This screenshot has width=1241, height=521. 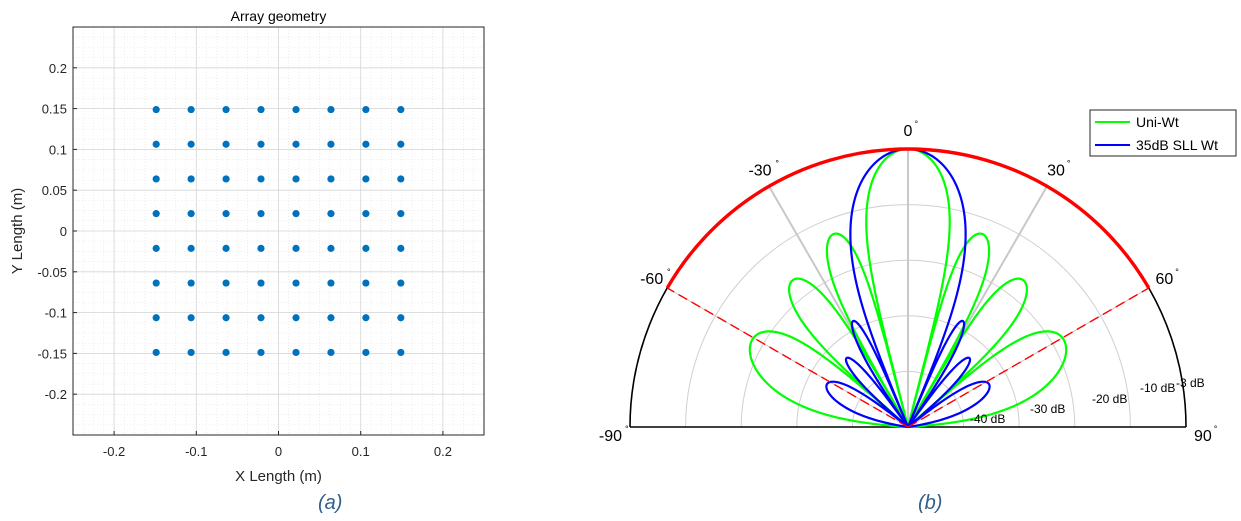 I want to click on x-tick-labels: -0.2 -0.1 0 0.1 0.2, so click(x=277, y=451).